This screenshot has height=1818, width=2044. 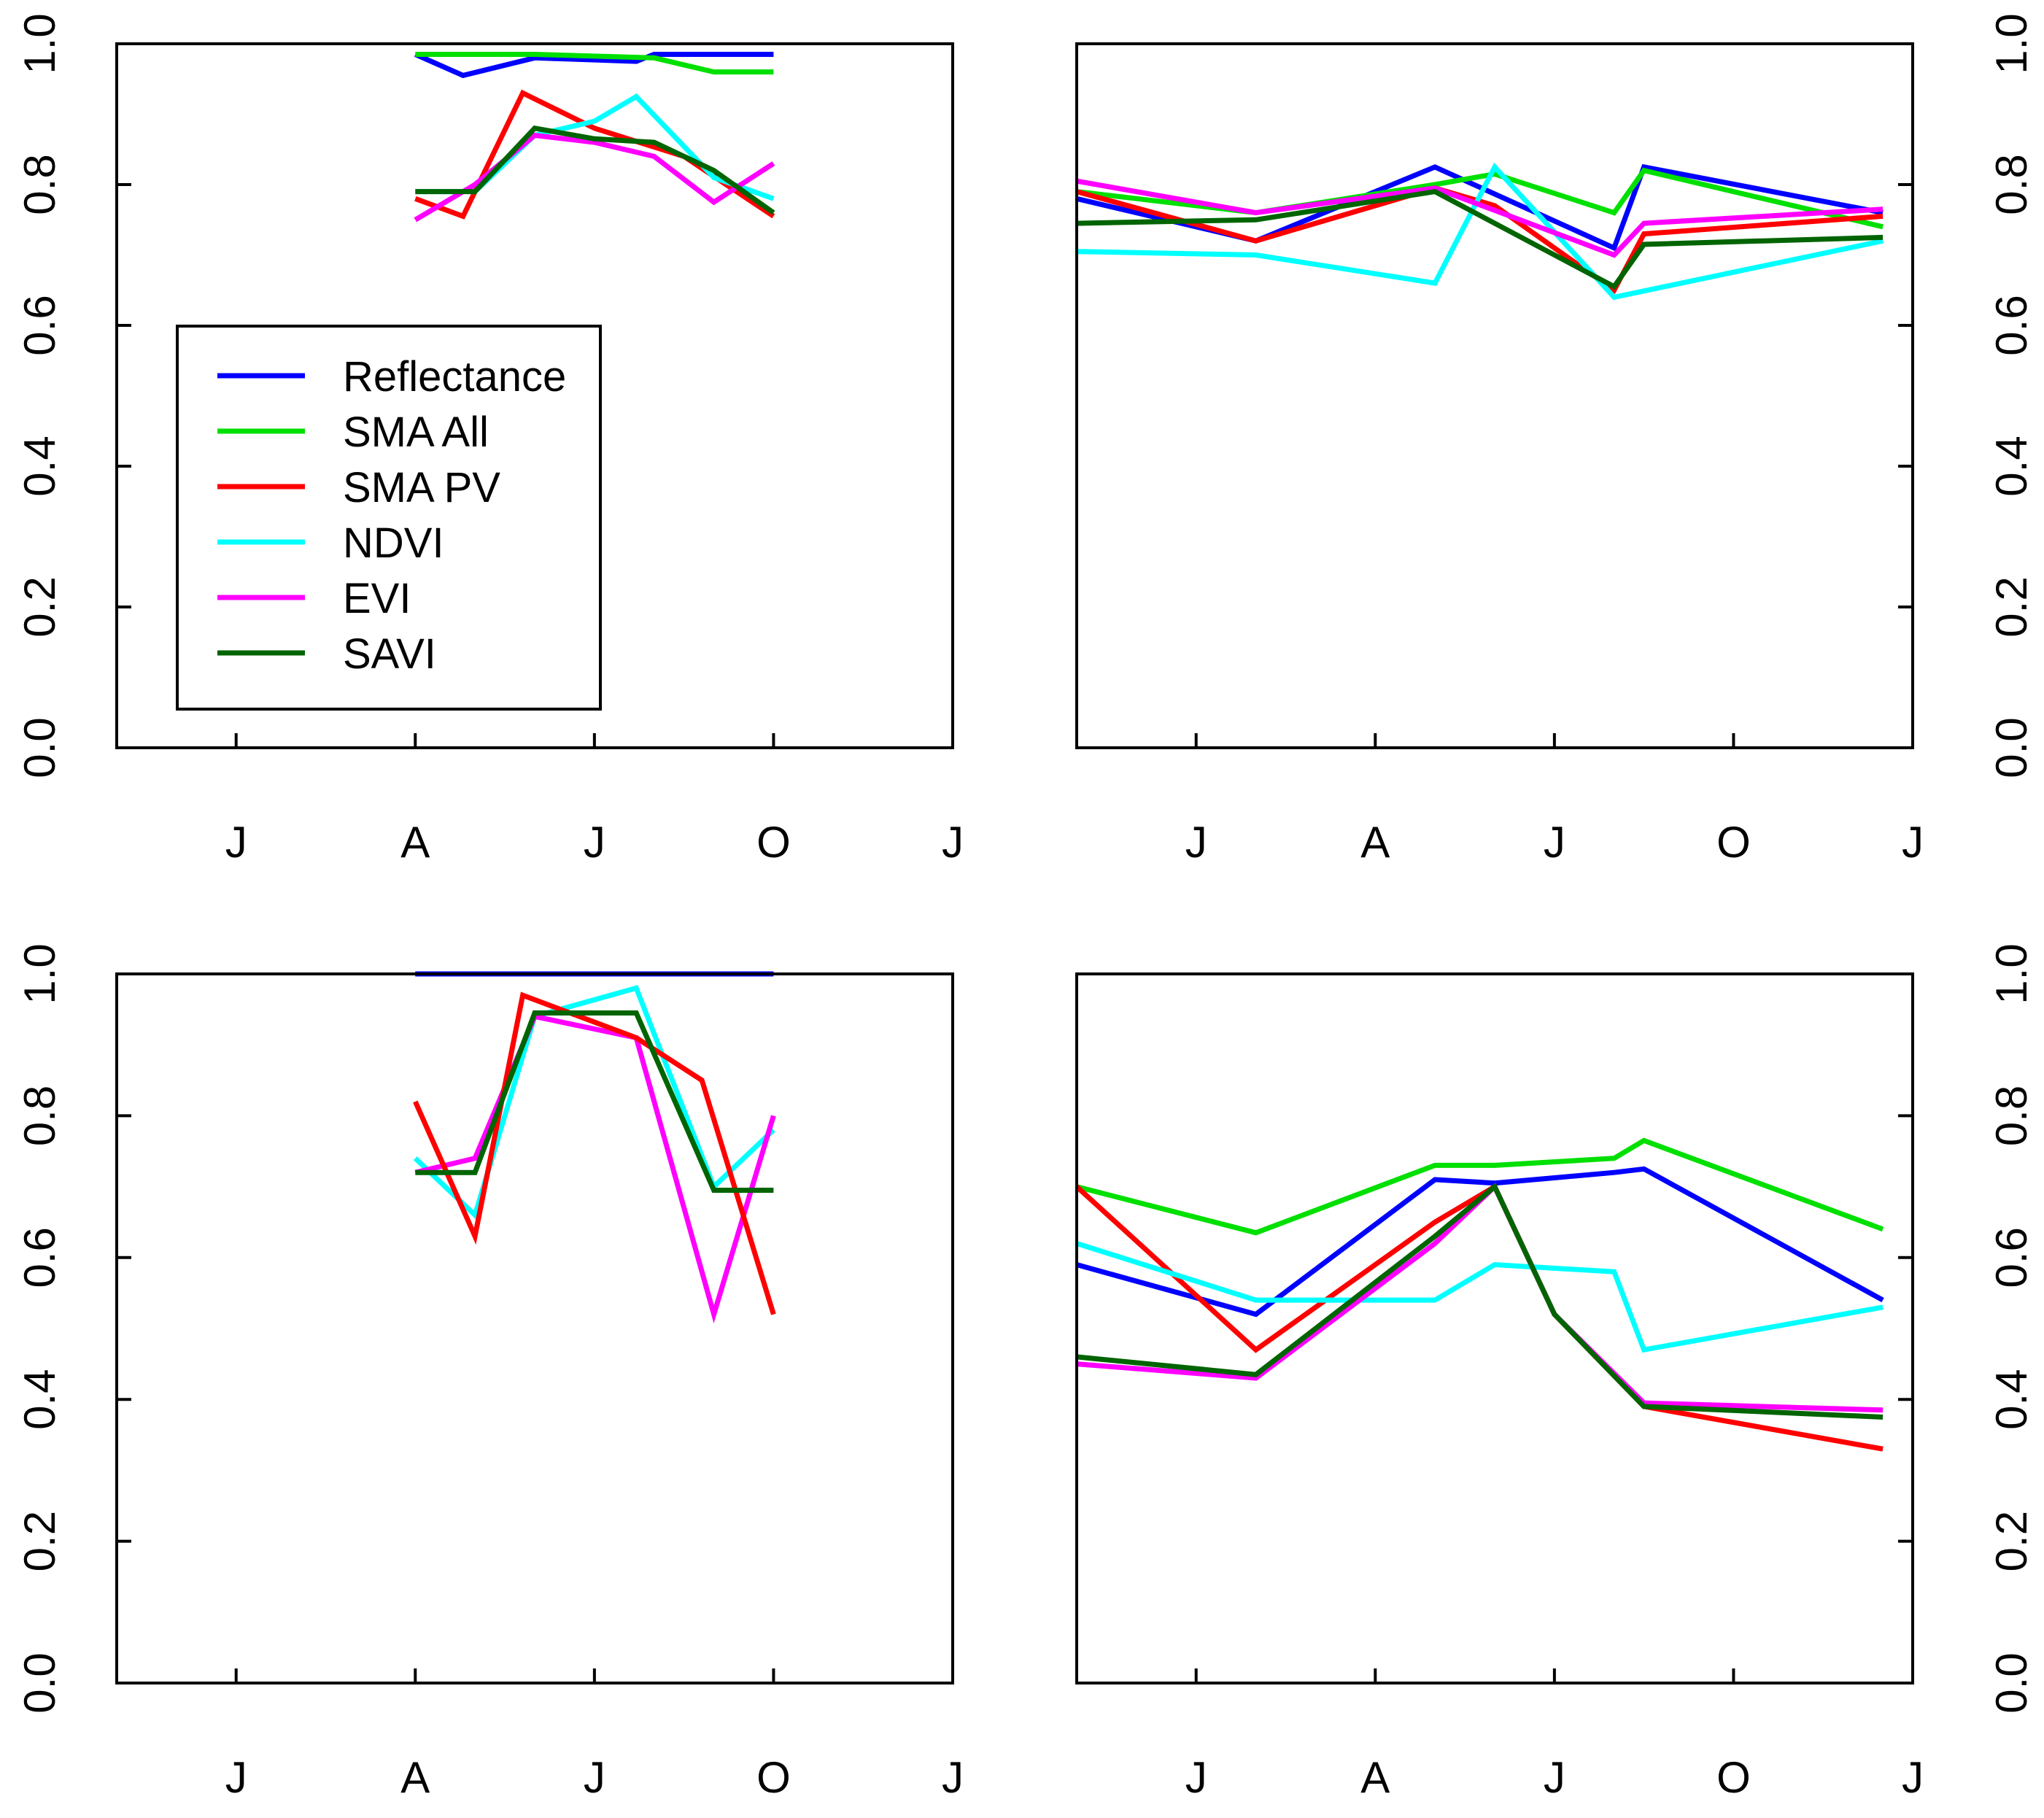 I want to click on legend: Reflectance SMA All SMA PV NDVI EVI SAVI, so click(x=389, y=518).